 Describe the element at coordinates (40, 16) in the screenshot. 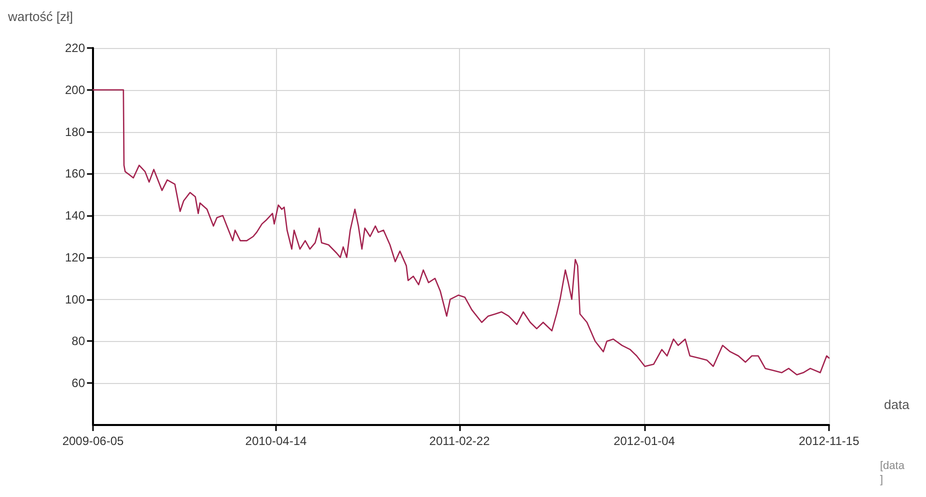

I see `y-axis-title: wartość [zł]` at that location.